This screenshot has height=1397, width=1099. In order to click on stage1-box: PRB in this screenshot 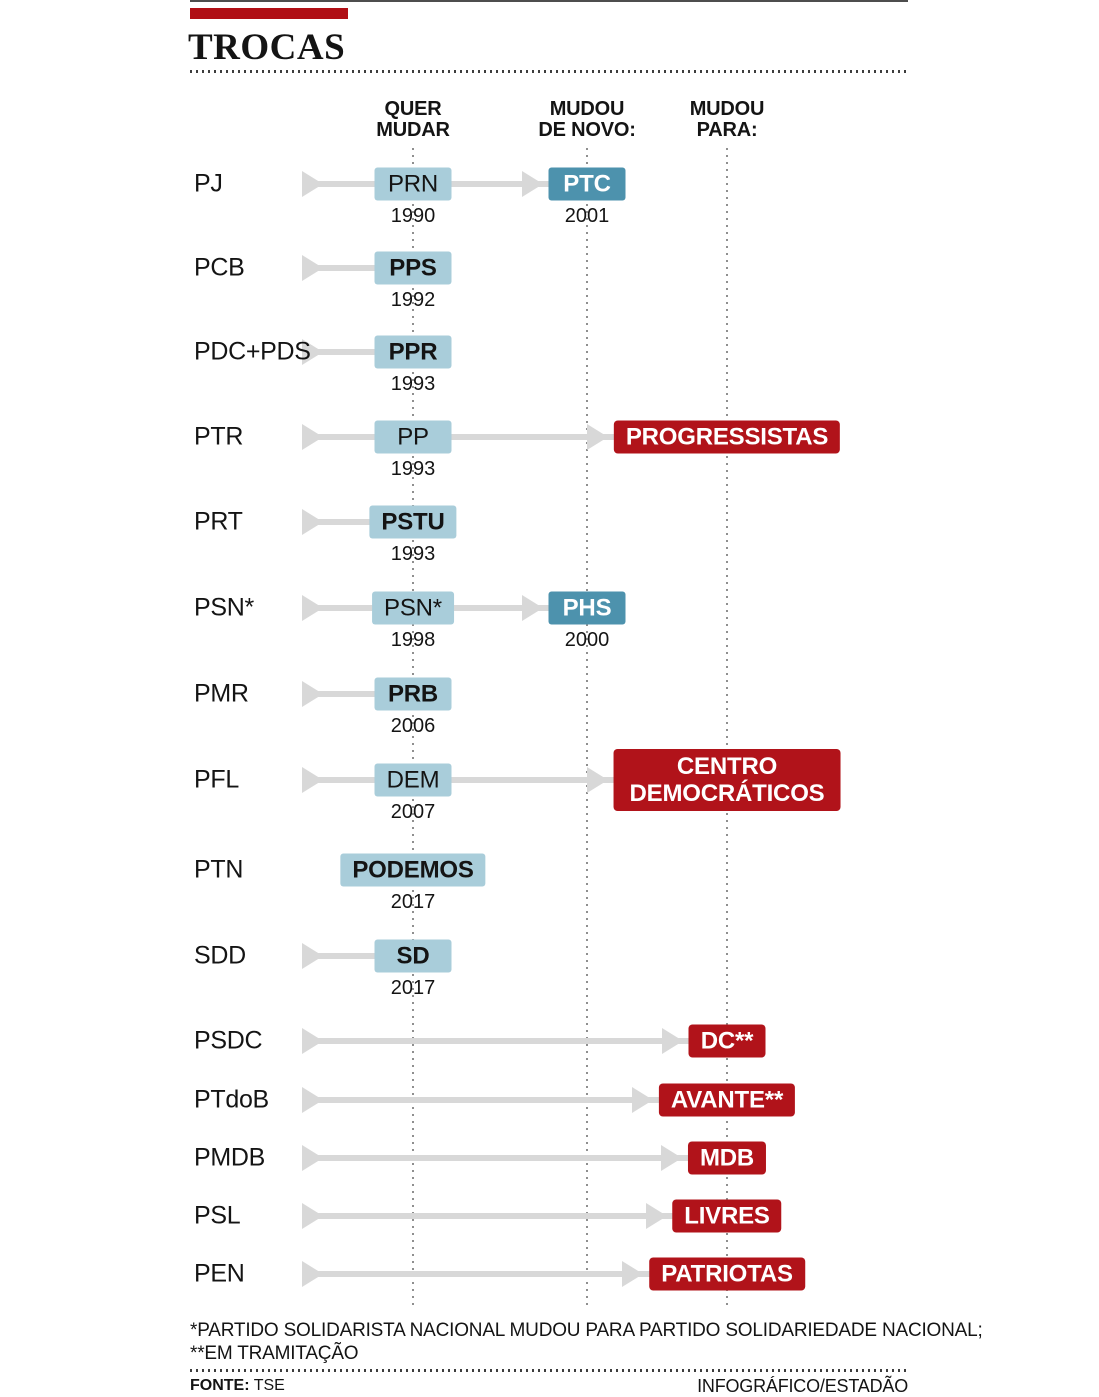, I will do `click(413, 694)`.